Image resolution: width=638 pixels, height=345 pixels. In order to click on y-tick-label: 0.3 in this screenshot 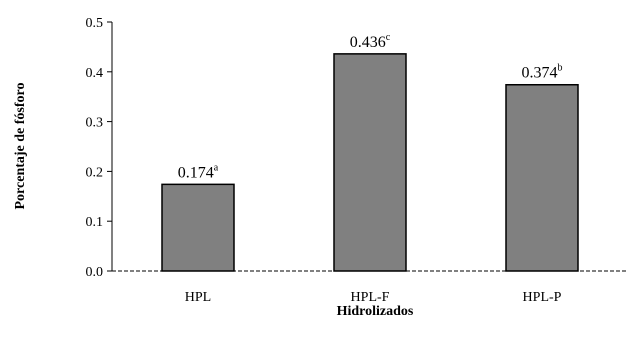, I will do `click(95, 123)`.